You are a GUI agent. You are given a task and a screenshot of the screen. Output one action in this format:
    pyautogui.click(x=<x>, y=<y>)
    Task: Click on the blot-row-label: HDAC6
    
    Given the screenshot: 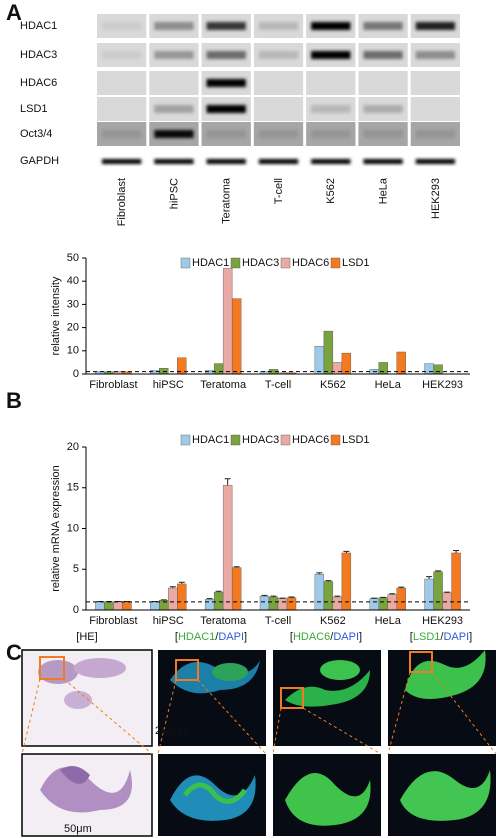 What is the action you would take?
    pyautogui.click(x=38, y=83)
    